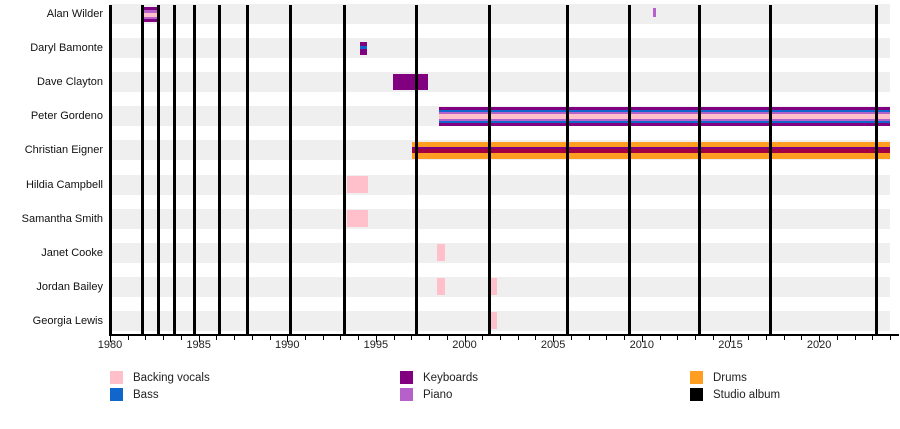 This screenshot has width=900, height=429. I want to click on member-name-label: Jordan Bailey, so click(69, 286).